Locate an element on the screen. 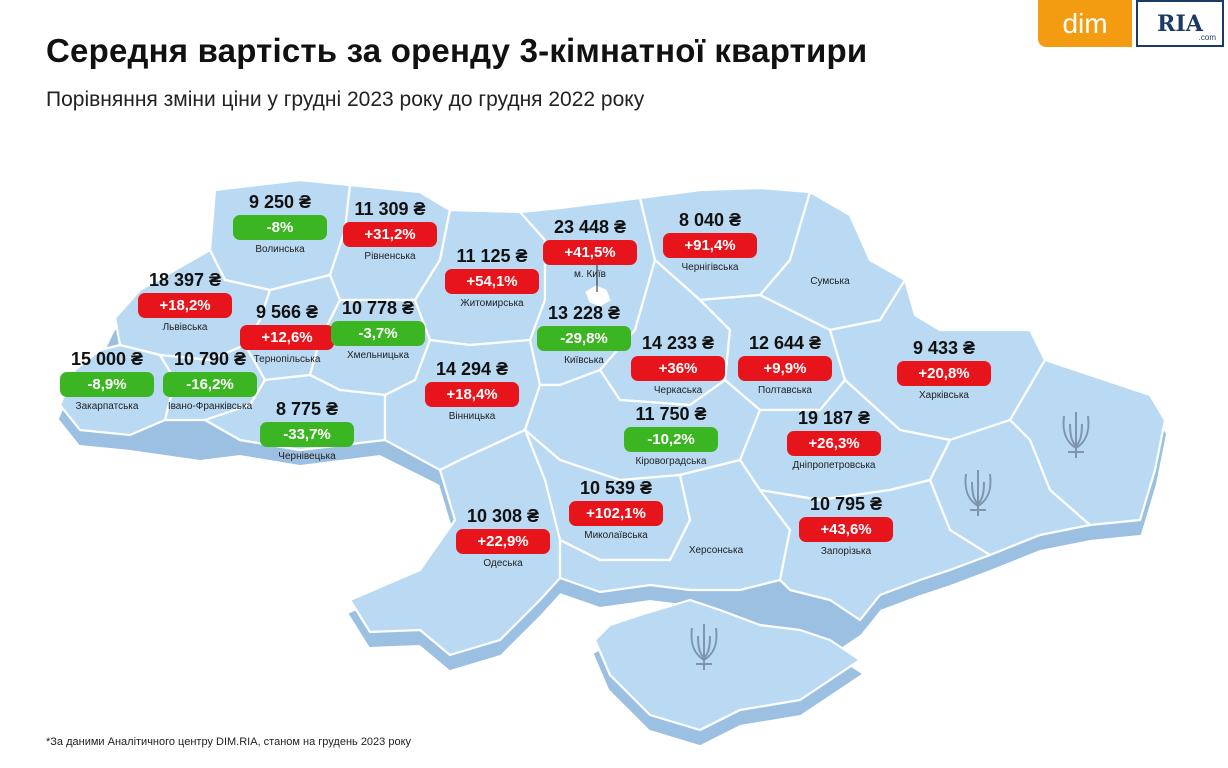  region-name: Рівненська is located at coordinates (390, 256).